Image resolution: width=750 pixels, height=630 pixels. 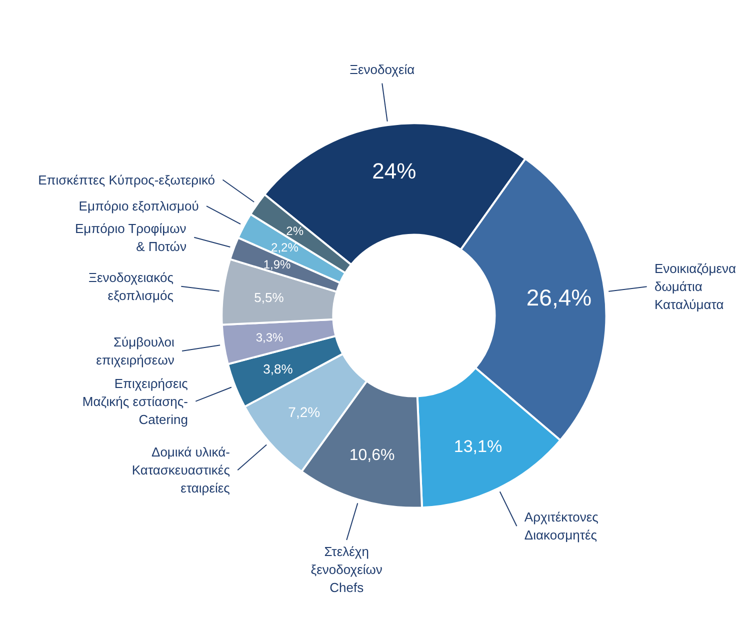 What do you see at coordinates (135, 351) in the screenshot?
I see `slice-label: Σύμβουλοι επιχειρήσεων` at bounding box center [135, 351].